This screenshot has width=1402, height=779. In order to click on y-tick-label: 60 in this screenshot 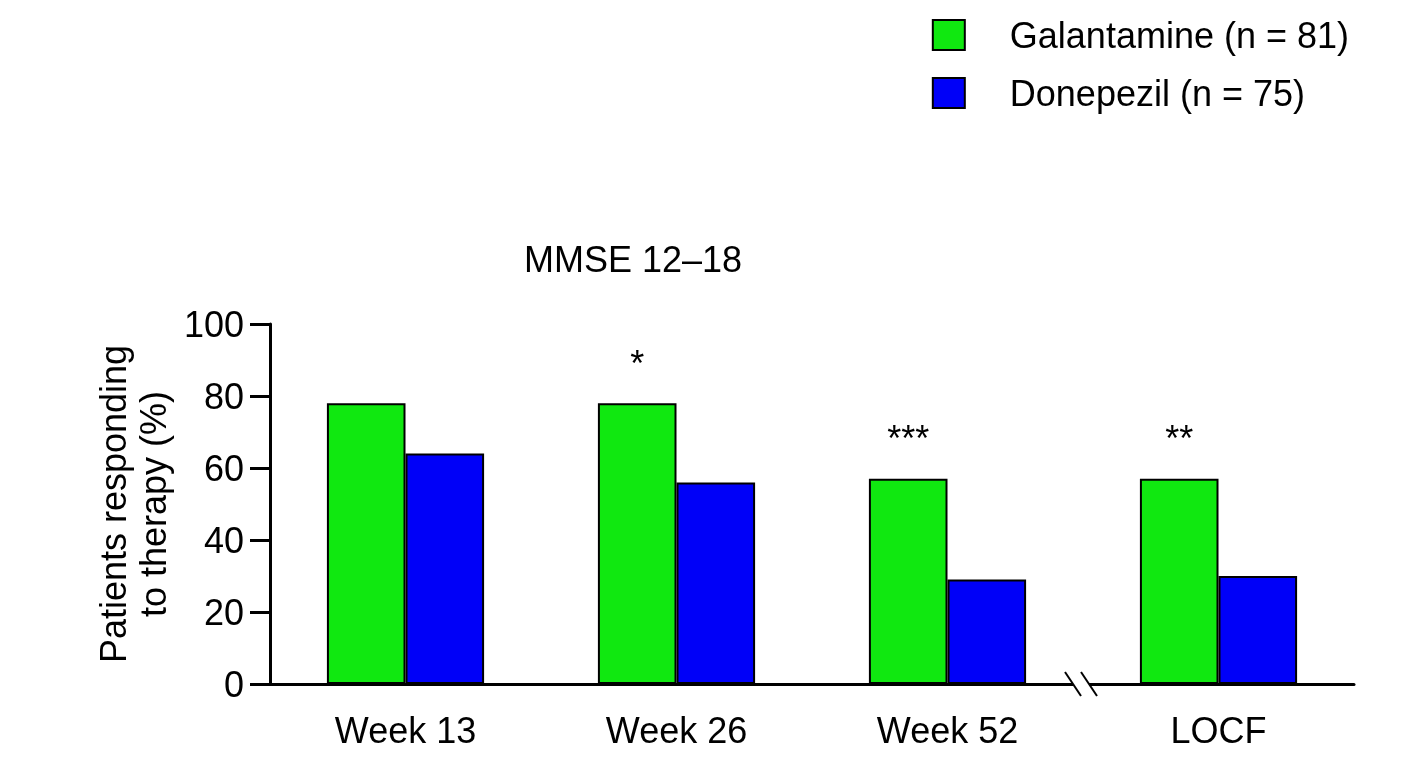, I will do `click(223, 468)`.